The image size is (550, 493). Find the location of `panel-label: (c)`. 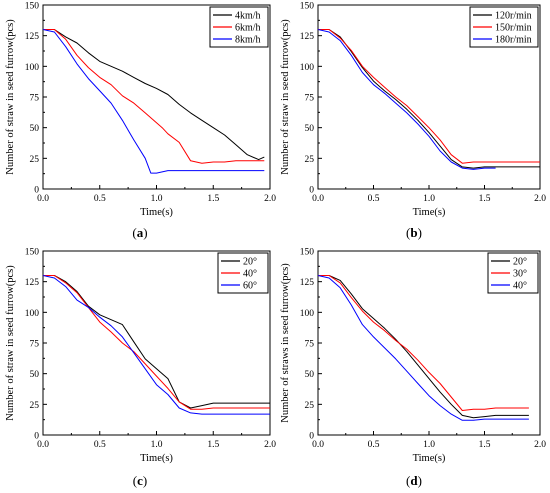

panel-label: (c) is located at coordinates (140, 480).